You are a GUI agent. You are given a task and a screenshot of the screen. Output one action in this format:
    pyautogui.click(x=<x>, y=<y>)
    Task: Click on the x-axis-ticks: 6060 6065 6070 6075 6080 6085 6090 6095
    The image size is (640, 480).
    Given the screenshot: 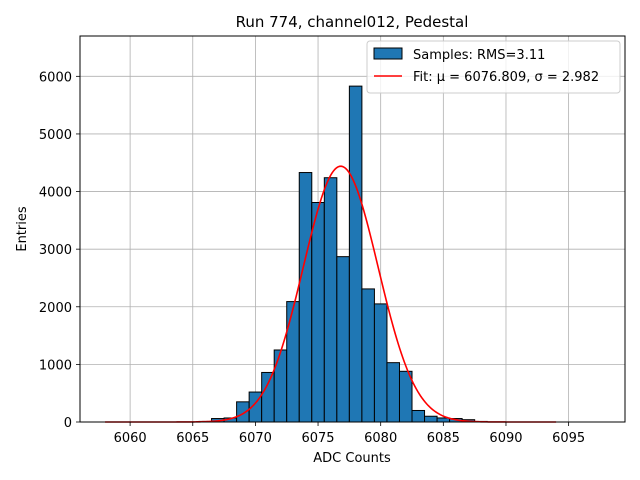 What is the action you would take?
    pyautogui.click(x=349, y=434)
    